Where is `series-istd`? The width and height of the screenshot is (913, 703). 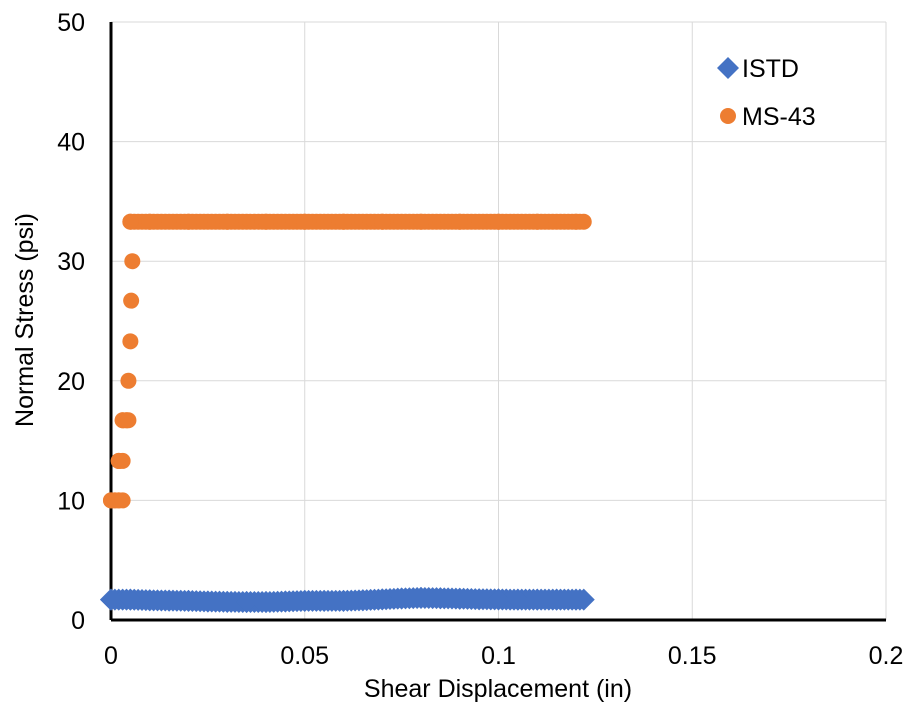 series-istd is located at coordinates (347, 600).